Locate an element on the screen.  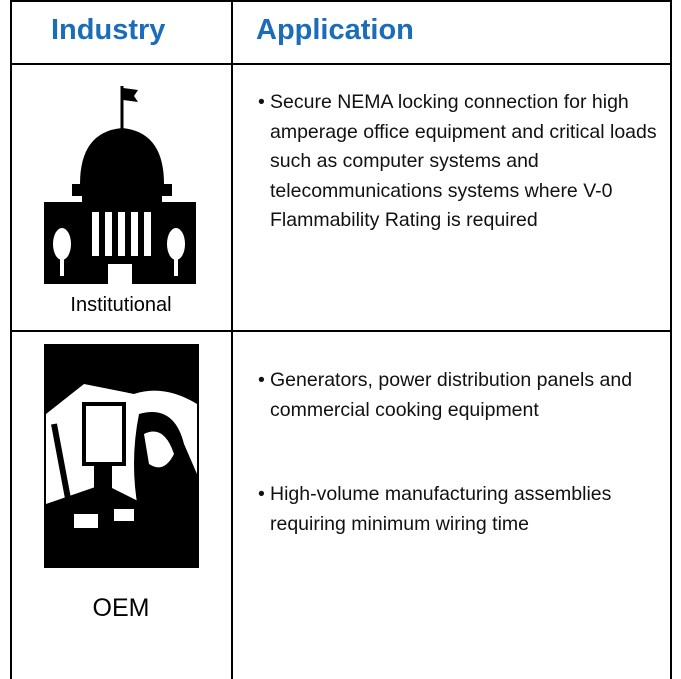
header-application: Application is located at coordinates (335, 30).